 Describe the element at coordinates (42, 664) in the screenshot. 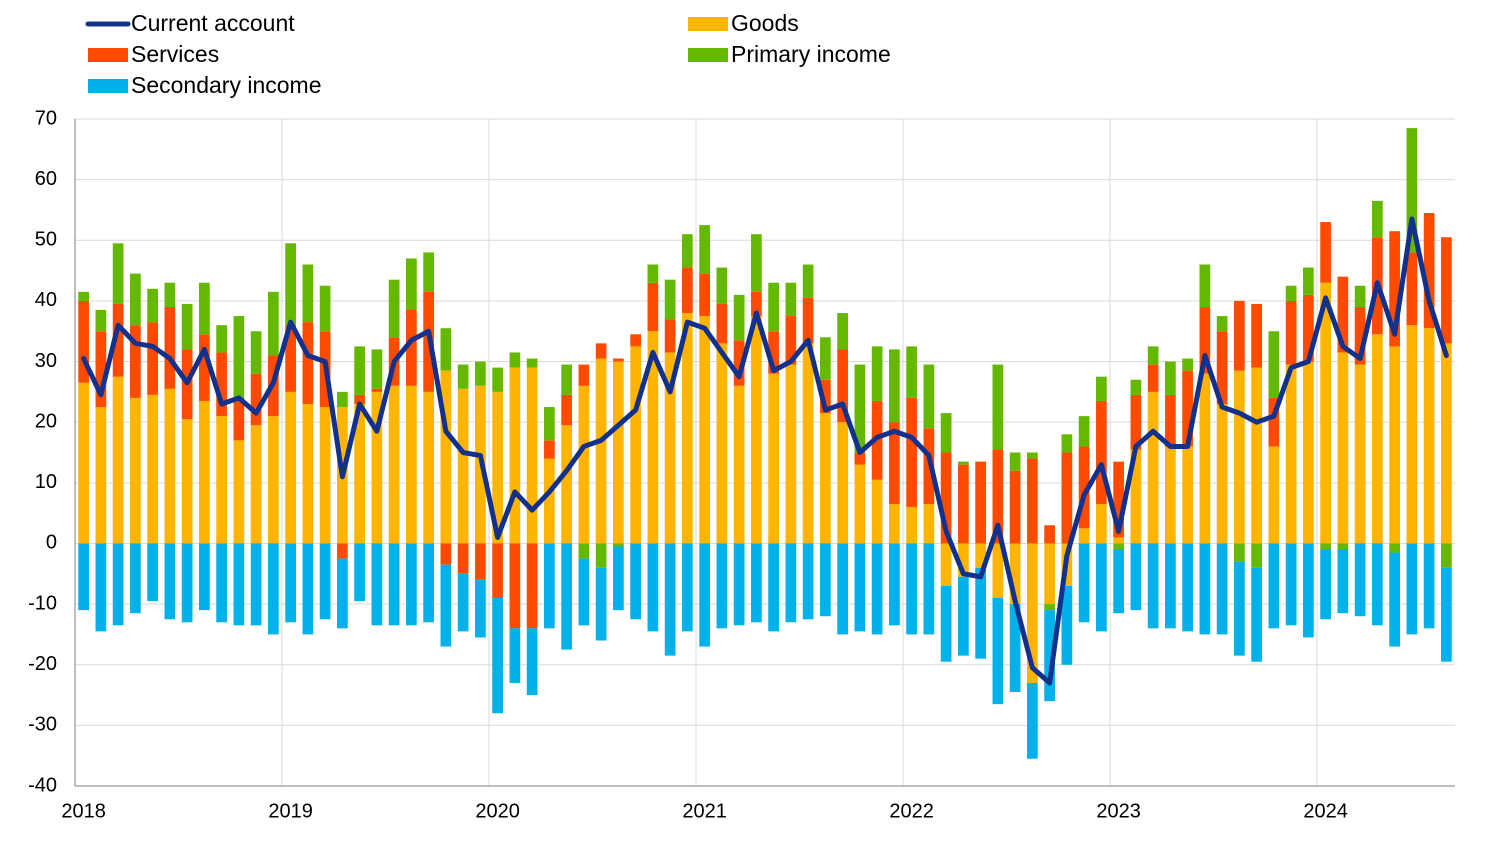

I see `y-tick-label: -20` at that location.